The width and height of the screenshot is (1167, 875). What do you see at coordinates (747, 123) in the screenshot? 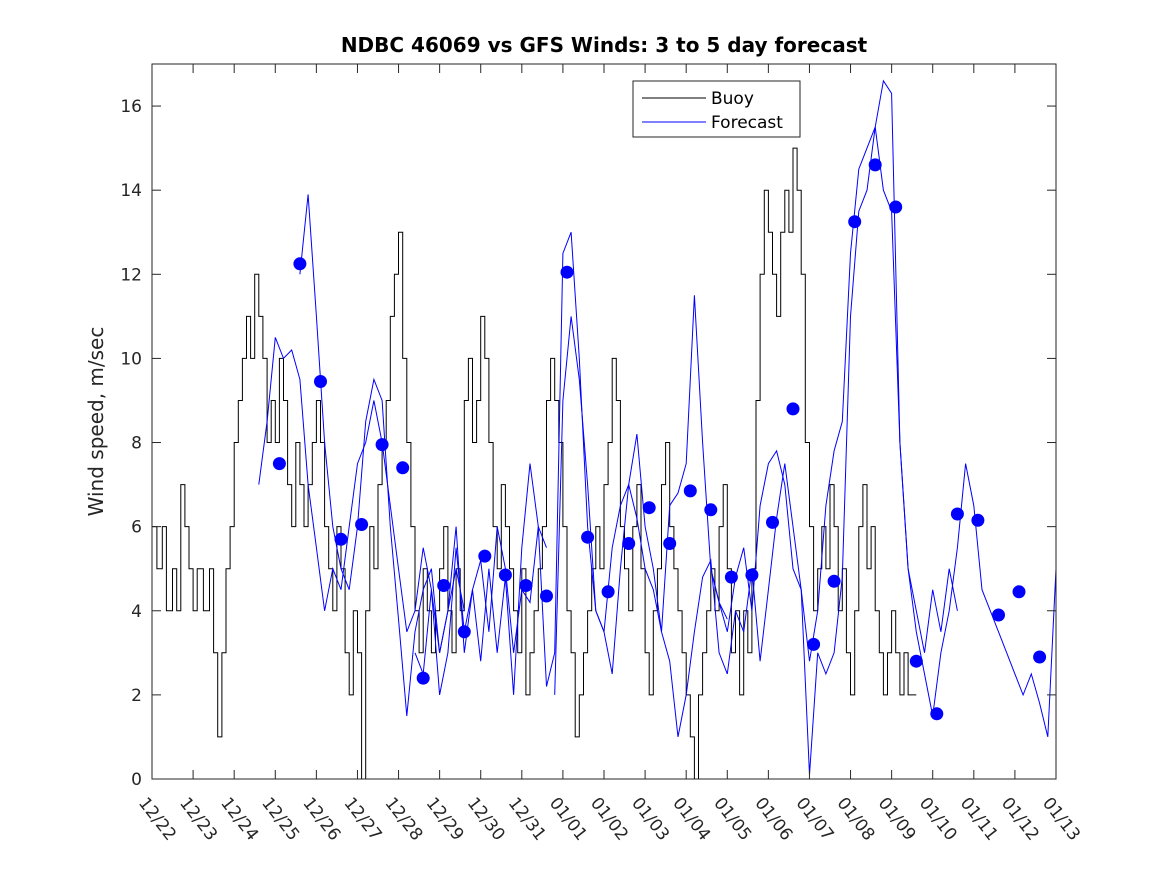
I see `legend-label-forecast: Forecast` at bounding box center [747, 123].